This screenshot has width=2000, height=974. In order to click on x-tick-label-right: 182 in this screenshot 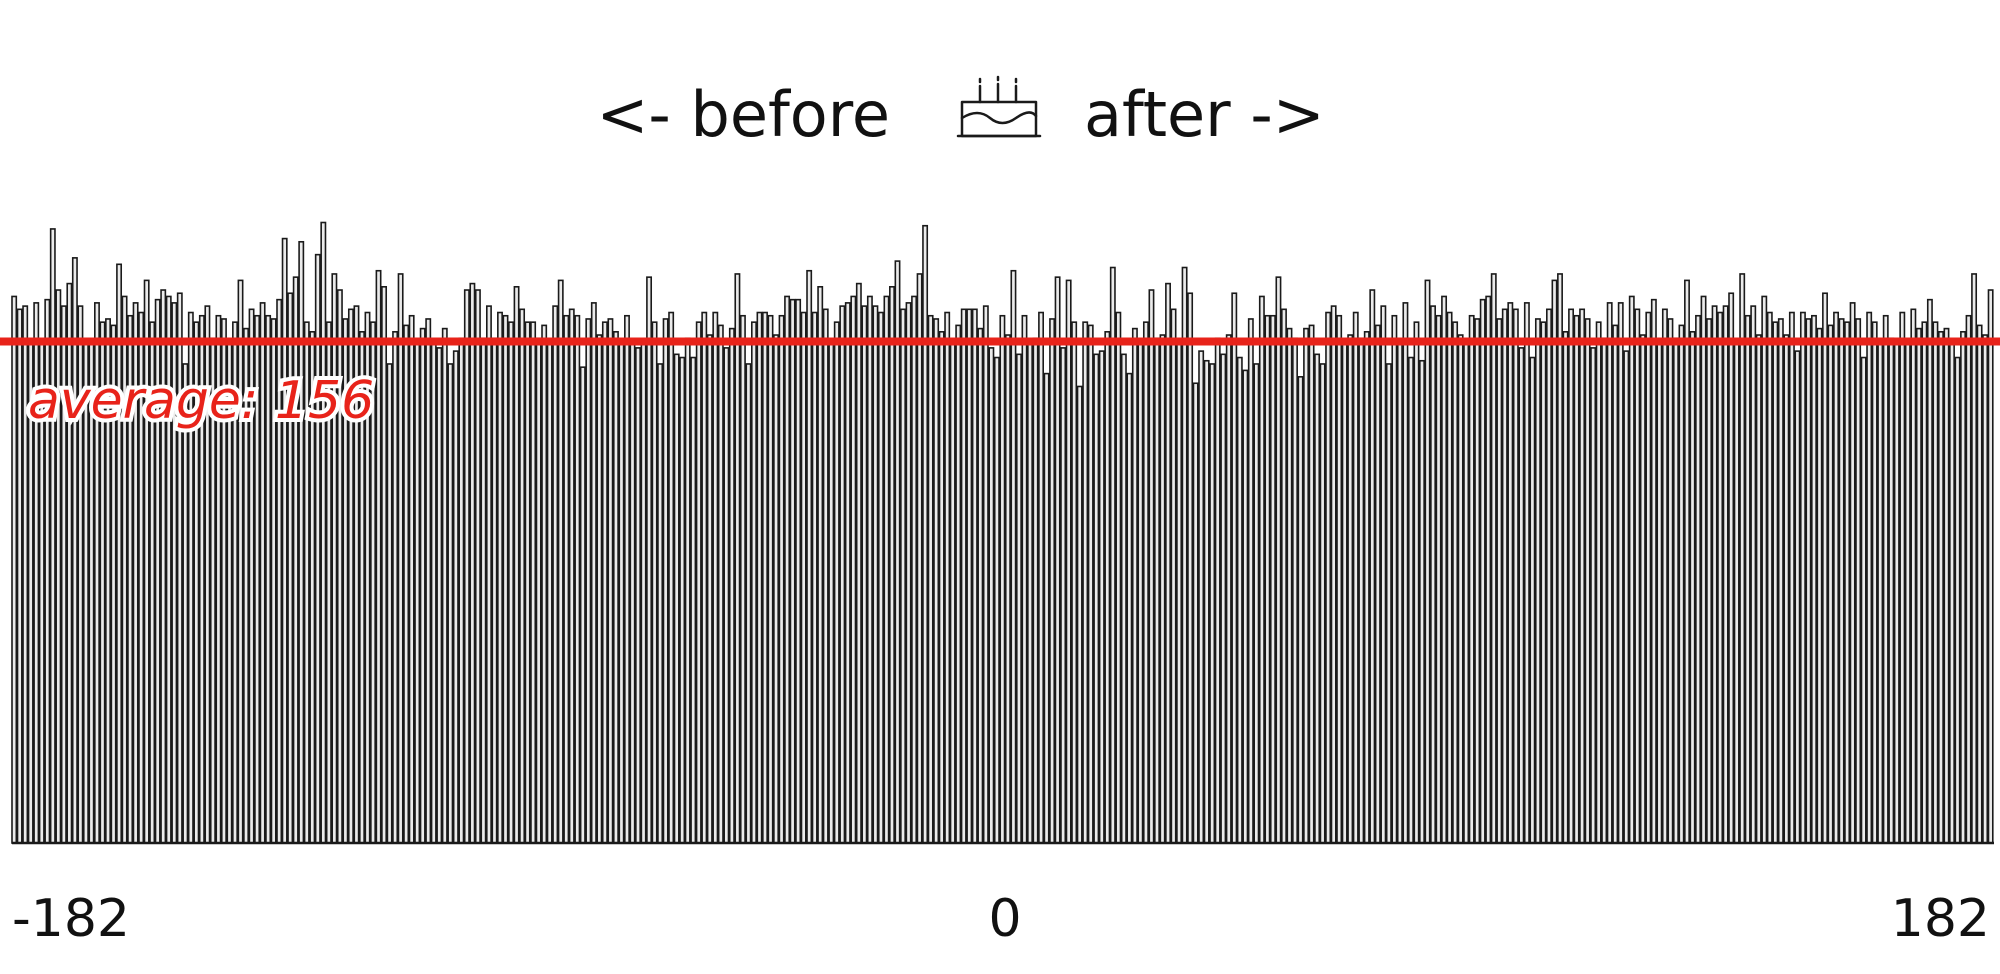, I will do `click(1940, 919)`.